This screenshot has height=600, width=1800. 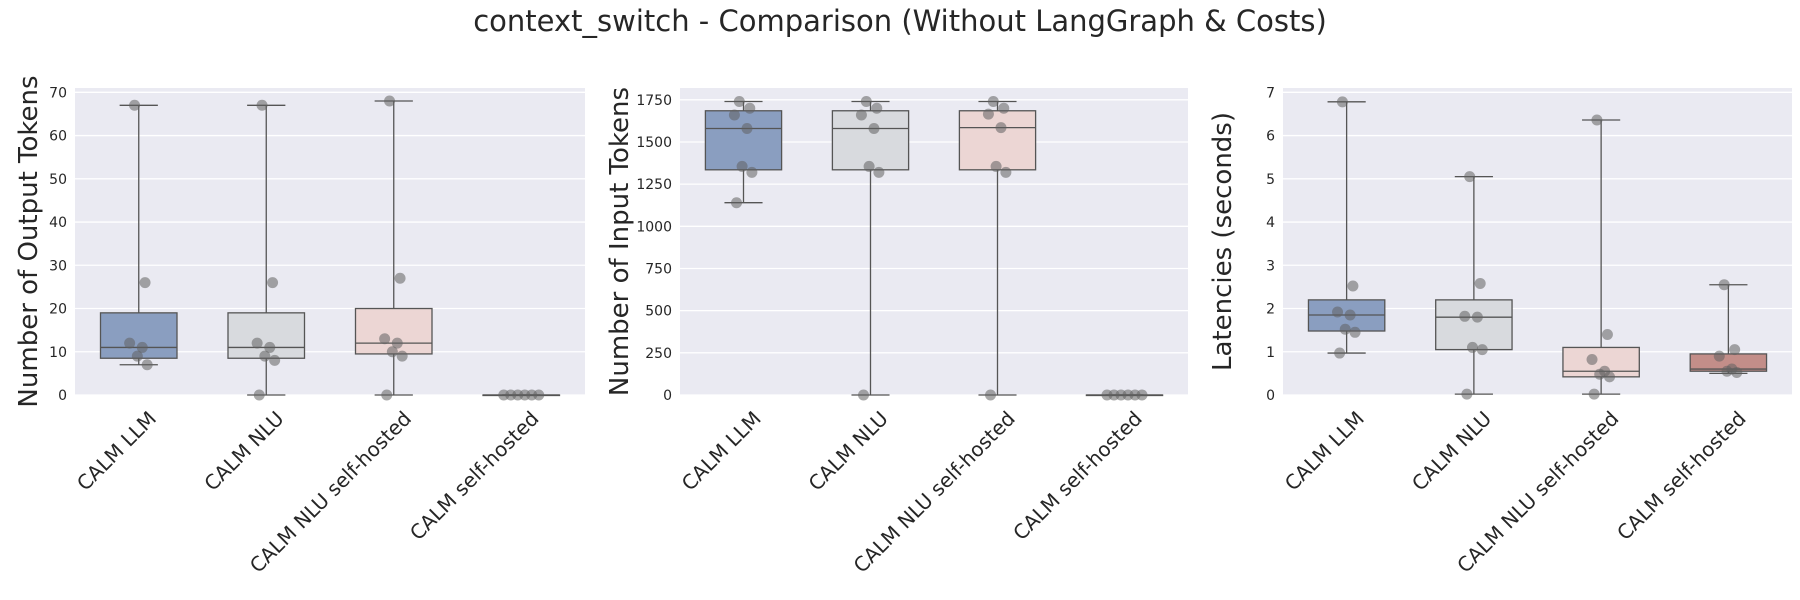 What do you see at coordinates (1270, 353) in the screenshot?
I see `y-tick-label: 1` at bounding box center [1270, 353].